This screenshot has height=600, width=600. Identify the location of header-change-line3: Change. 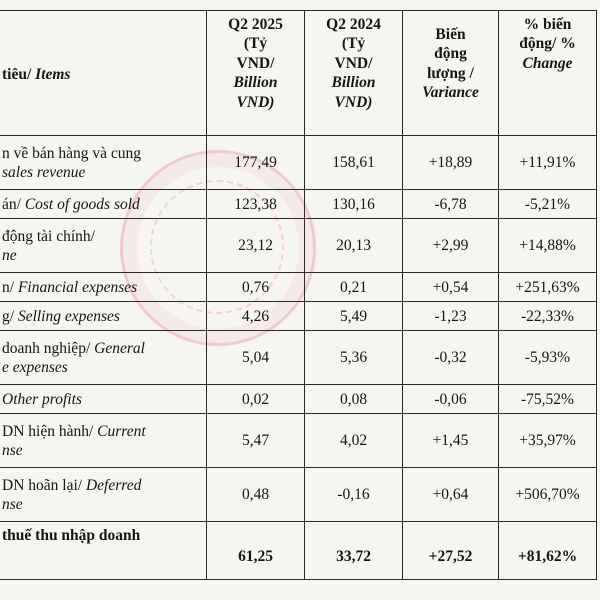
(547, 63).